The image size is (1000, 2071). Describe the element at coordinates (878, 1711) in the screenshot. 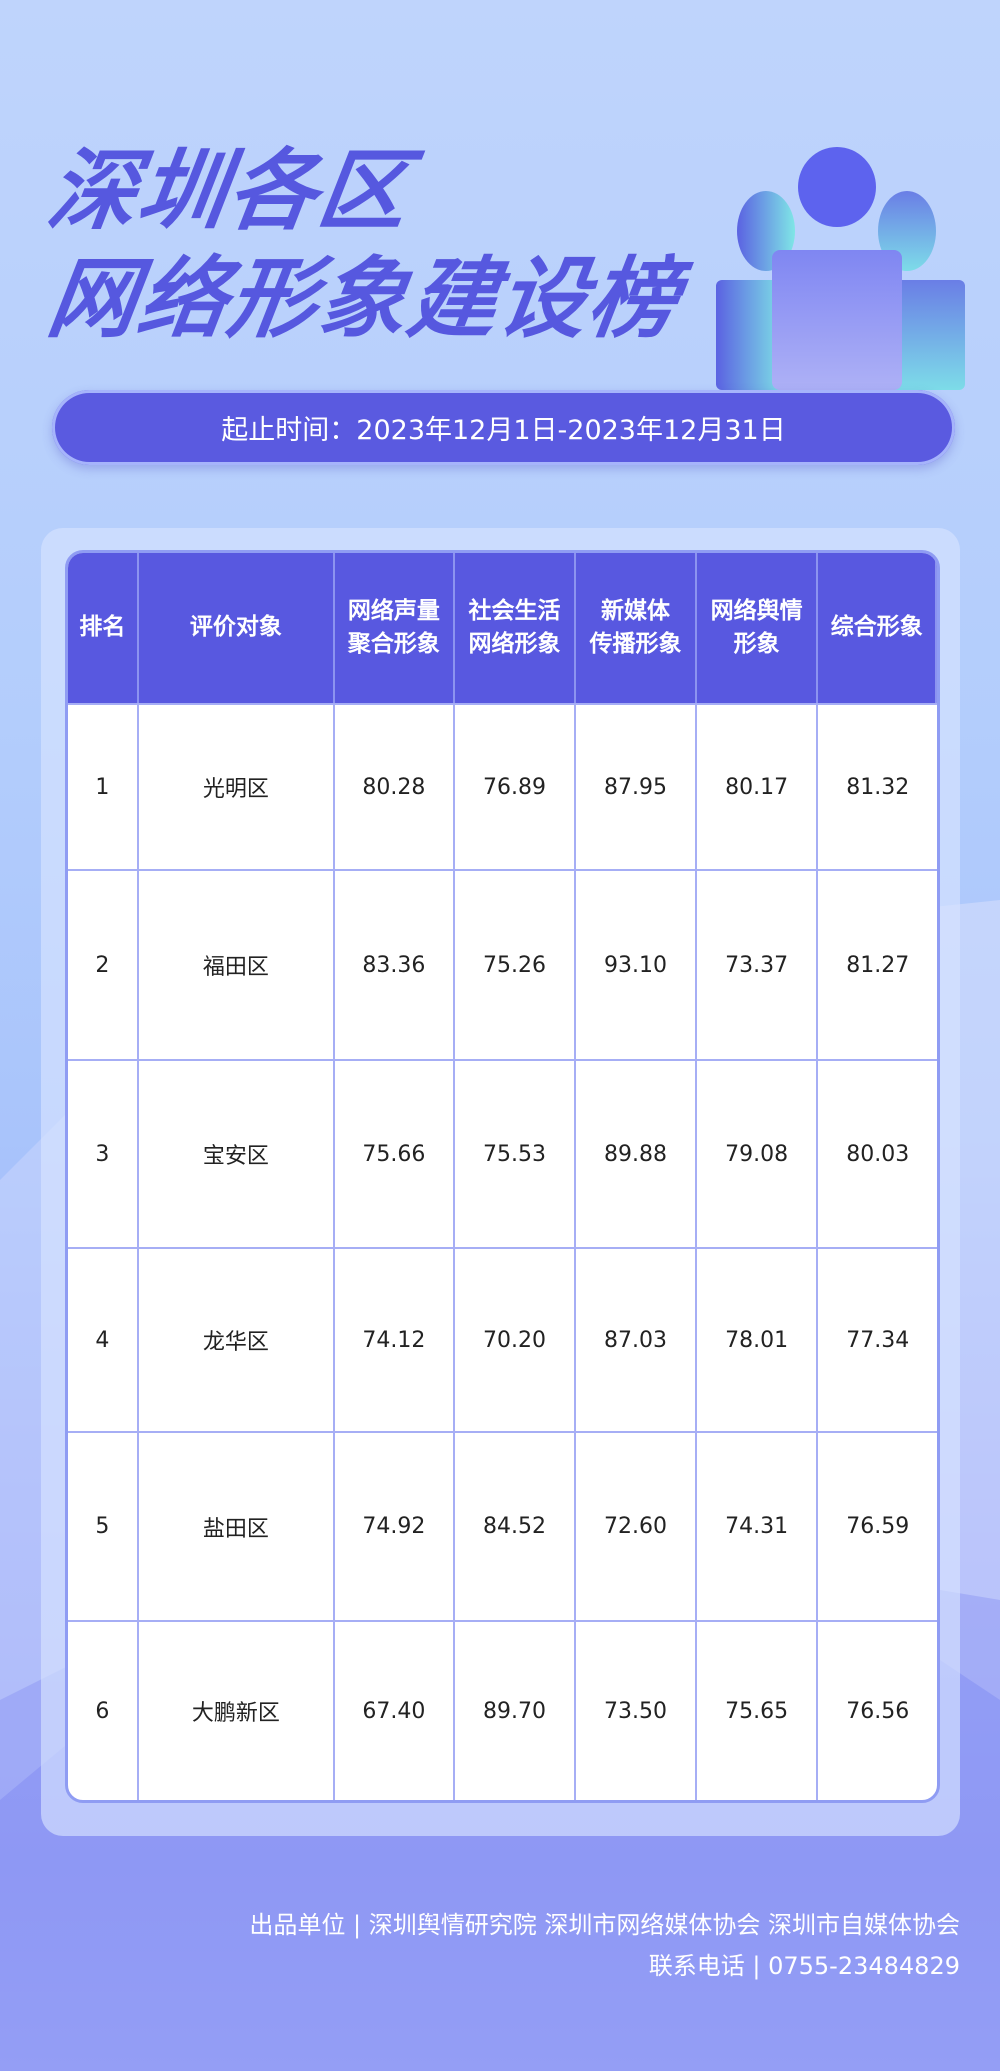

I see `table-cell: 76.56` at that location.